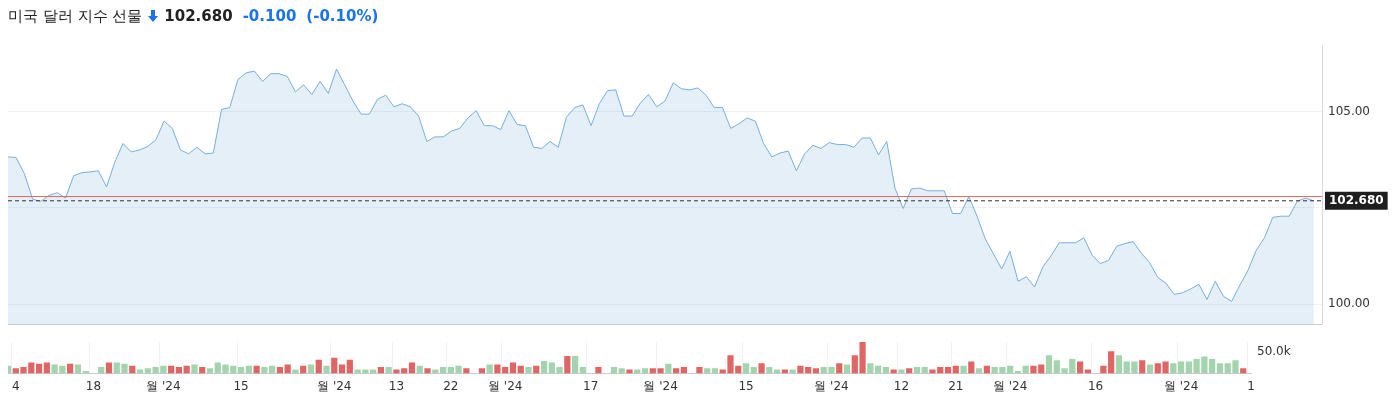 The image size is (1393, 405). I want to click on x-tick-label: 18, so click(93, 385).